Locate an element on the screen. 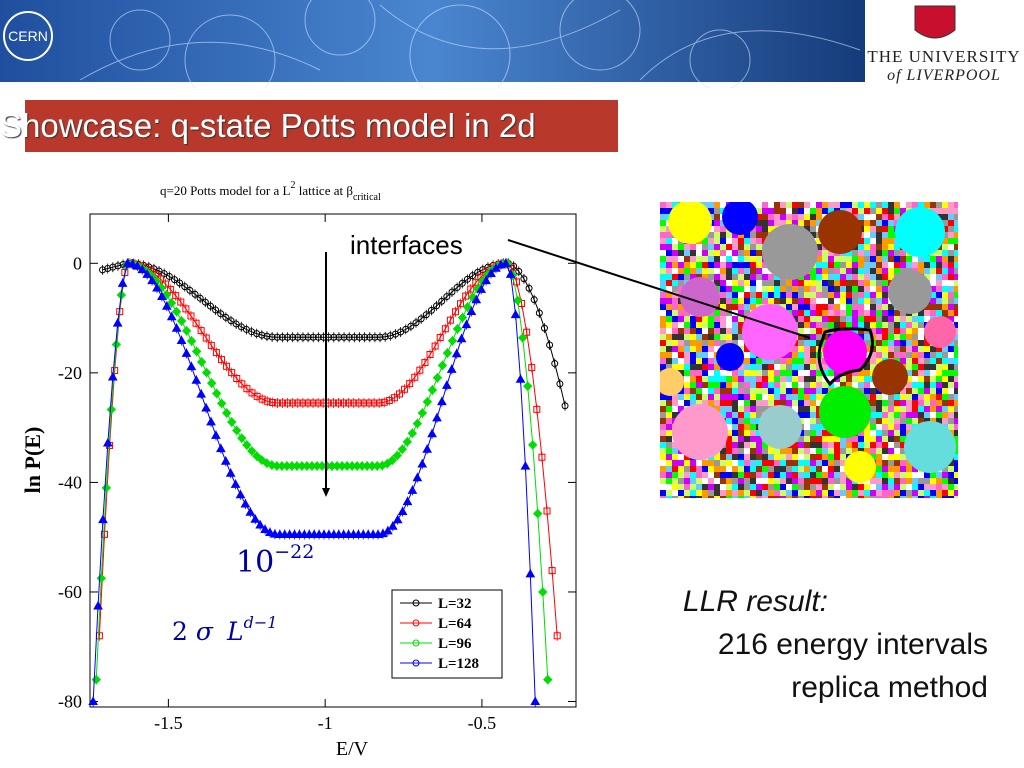  x-axis-label: E/V is located at coordinates (352, 749).